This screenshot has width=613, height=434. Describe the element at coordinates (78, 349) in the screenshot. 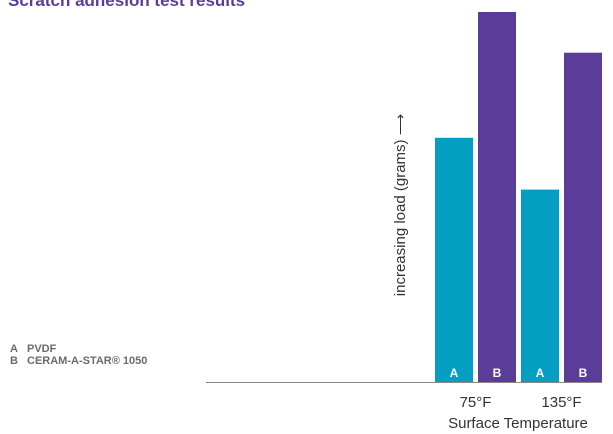

I see `legend-item-a: A PVDF` at that location.